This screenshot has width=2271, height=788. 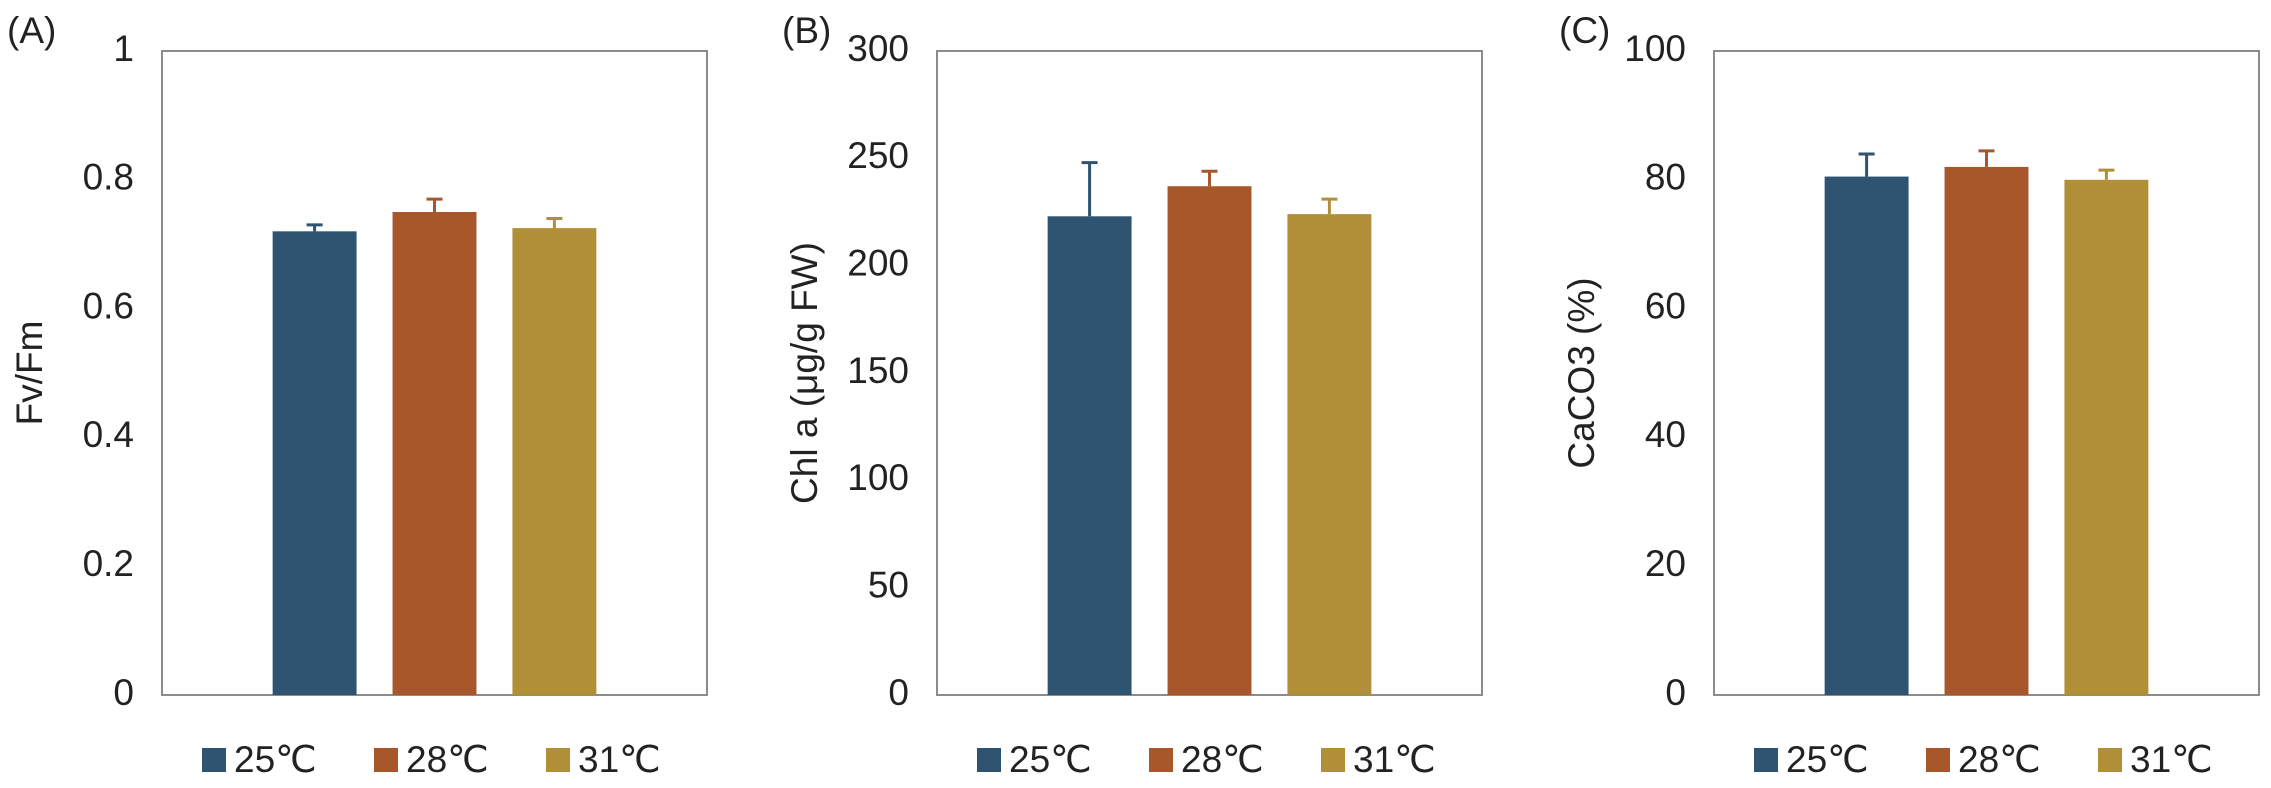 I want to click on panel-label: (B), so click(x=806, y=30).